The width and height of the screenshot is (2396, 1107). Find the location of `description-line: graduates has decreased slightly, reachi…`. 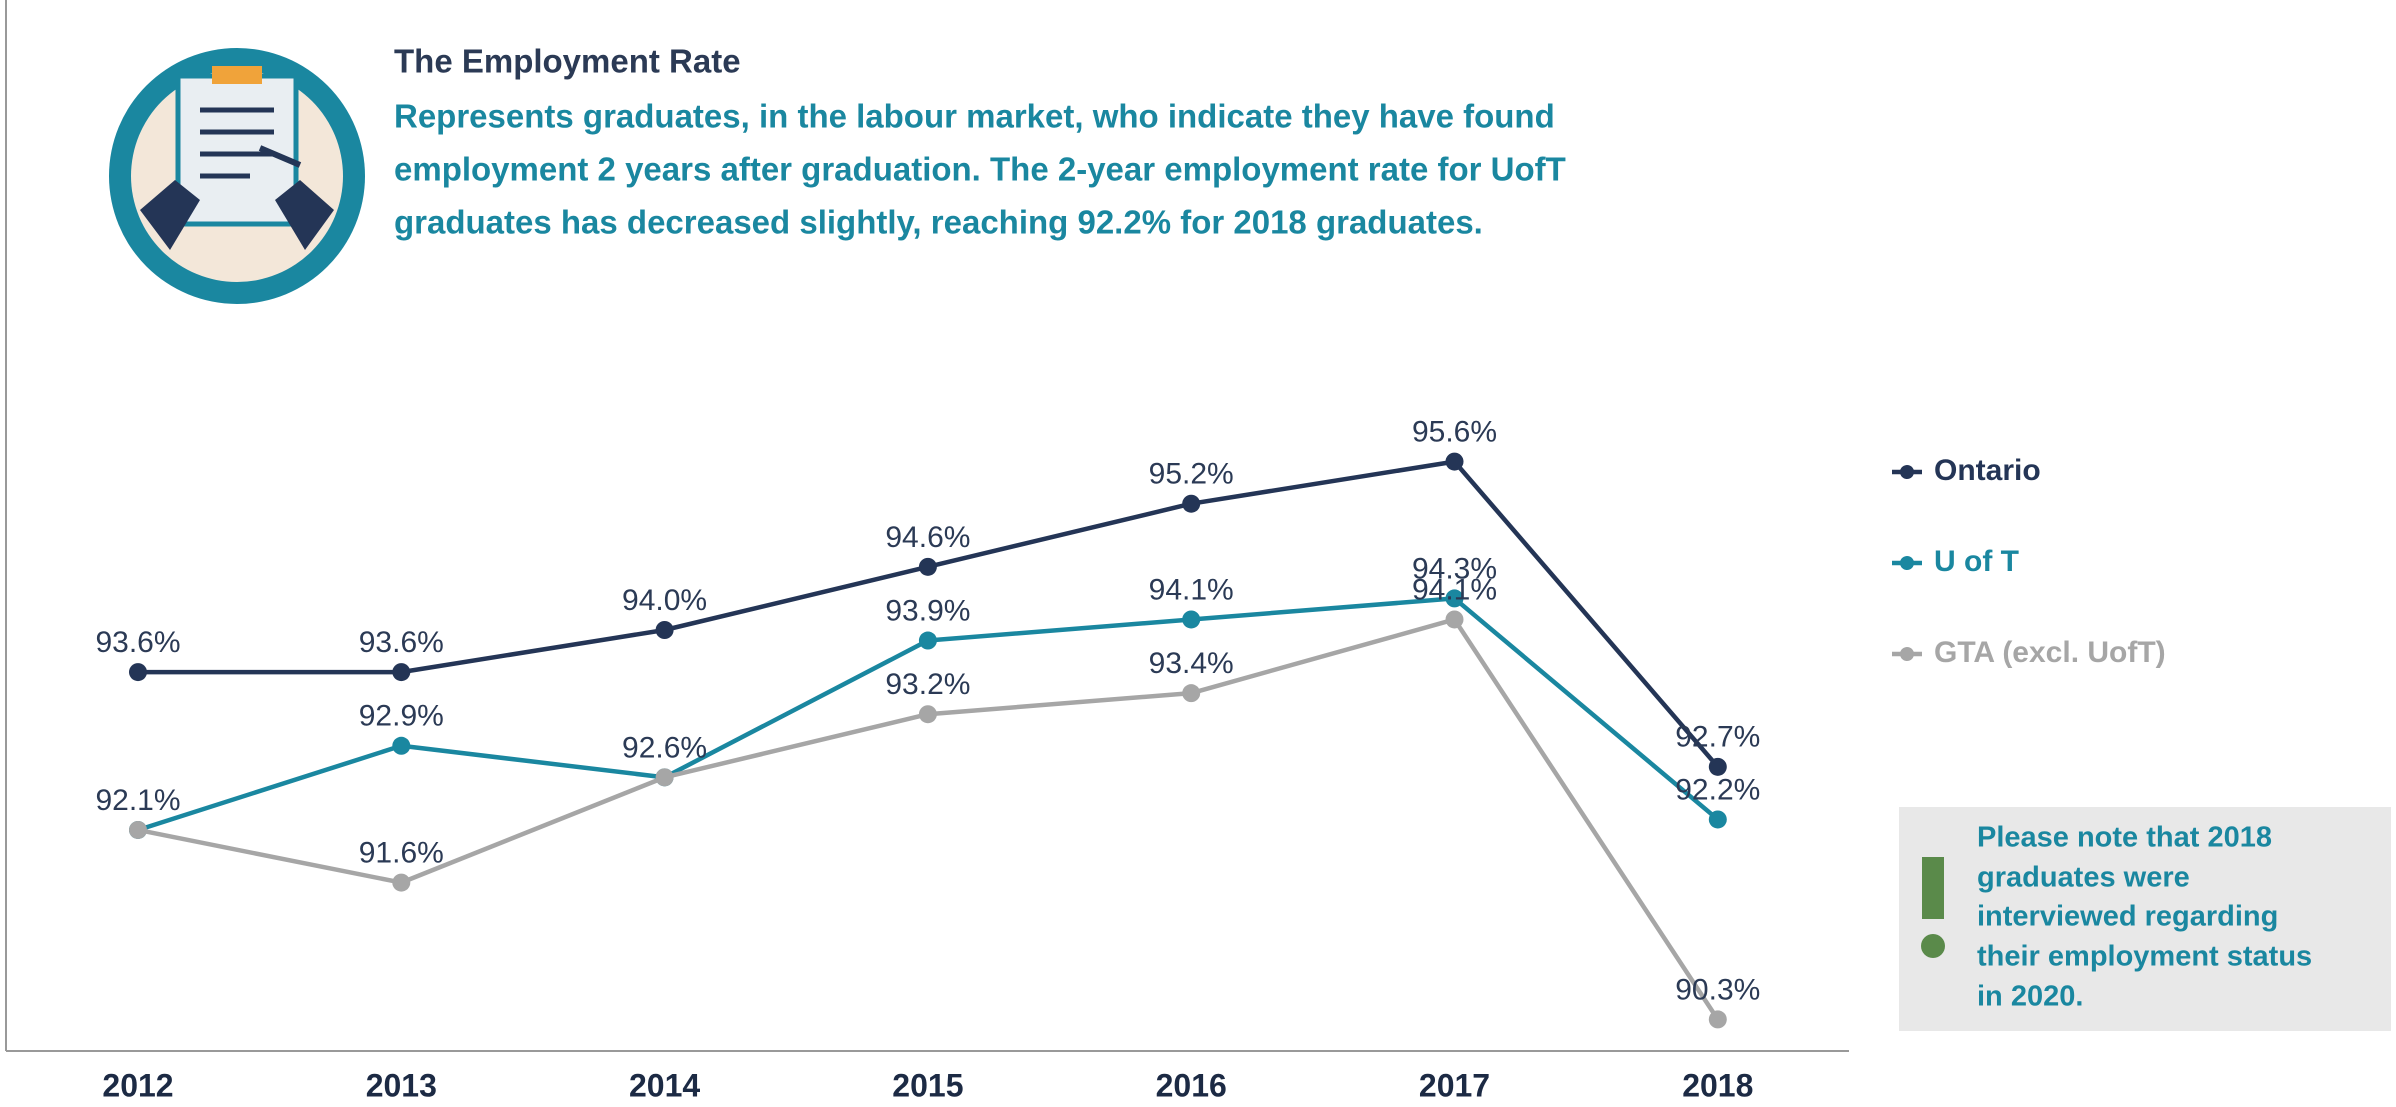

description-line: graduates has decreased slightly, reachi… is located at coordinates (938, 222).